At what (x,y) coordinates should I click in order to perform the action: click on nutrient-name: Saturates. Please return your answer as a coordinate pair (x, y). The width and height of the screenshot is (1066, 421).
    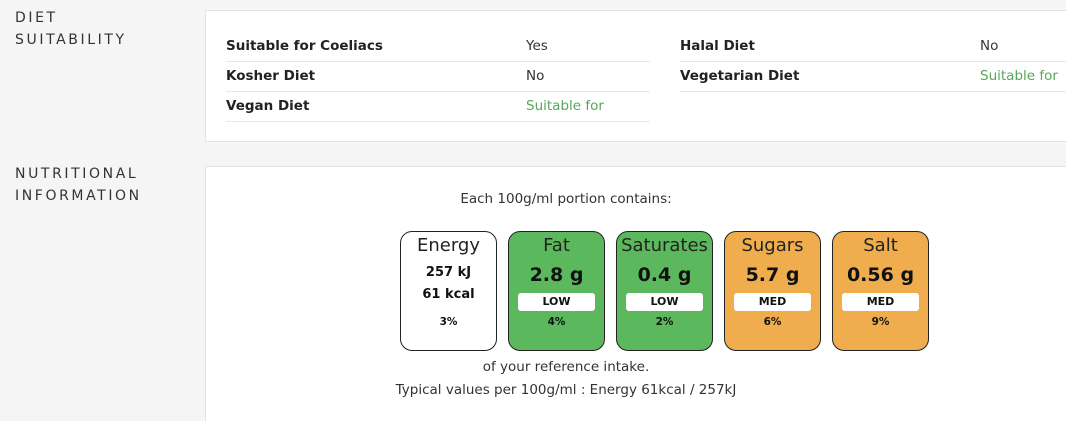
    Looking at the image, I should click on (664, 245).